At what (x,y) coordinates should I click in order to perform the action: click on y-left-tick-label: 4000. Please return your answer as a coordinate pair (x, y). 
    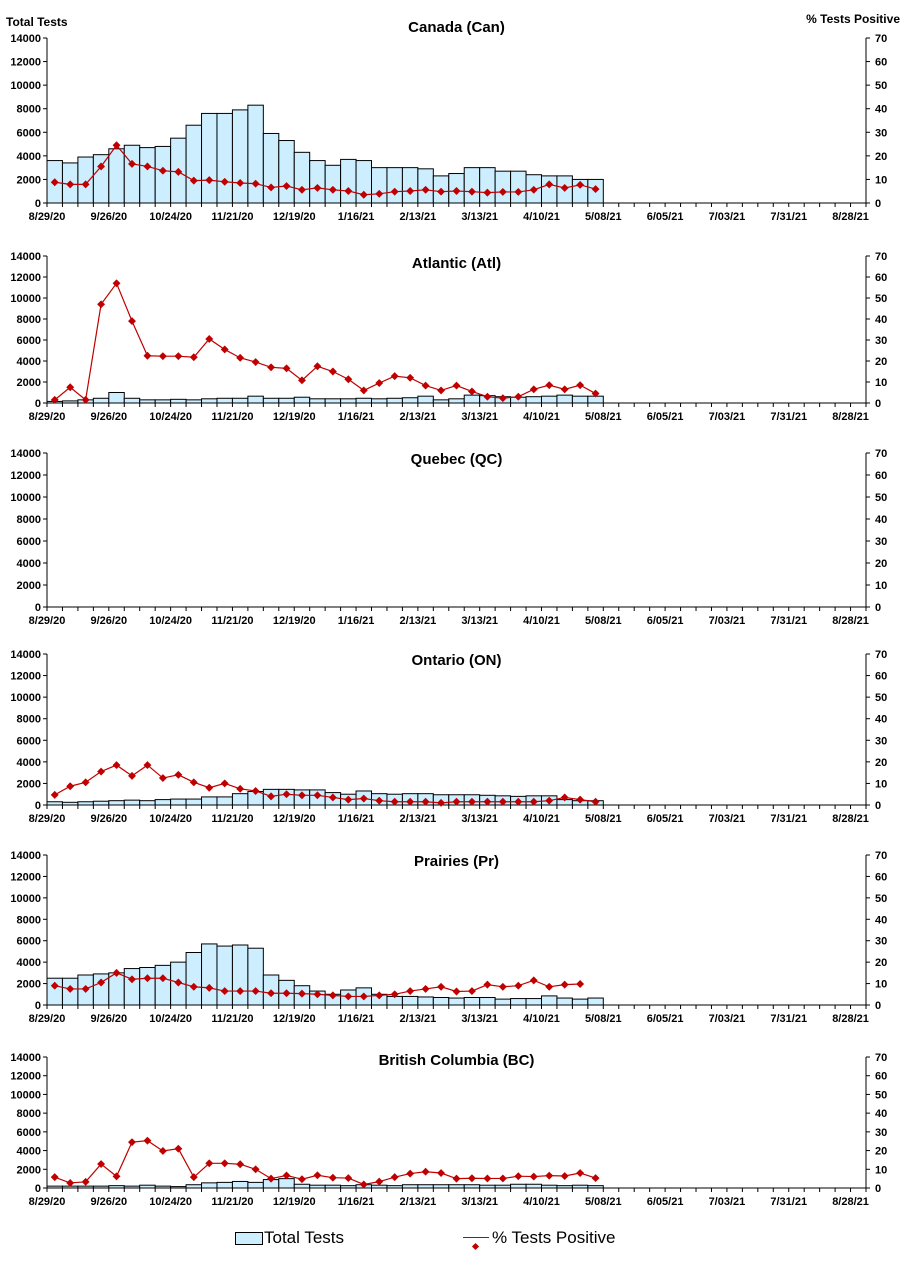
    Looking at the image, I should click on (29, 564).